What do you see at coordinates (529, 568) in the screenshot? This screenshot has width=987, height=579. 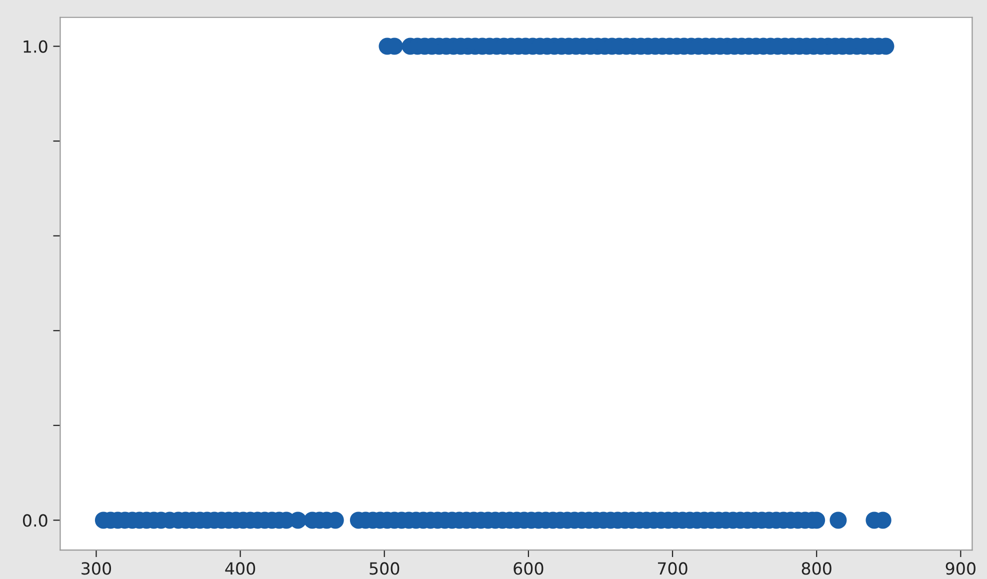 I see `x-tick-label: 600` at bounding box center [529, 568].